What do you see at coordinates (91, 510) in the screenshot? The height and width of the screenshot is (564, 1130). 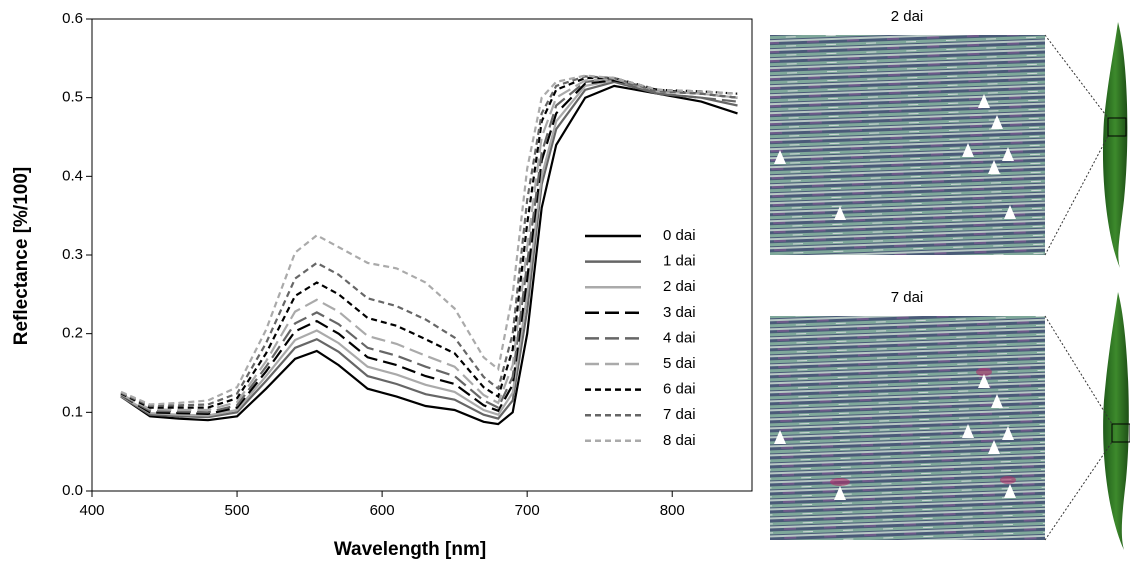 I see `x-tick-label: 400` at bounding box center [91, 510].